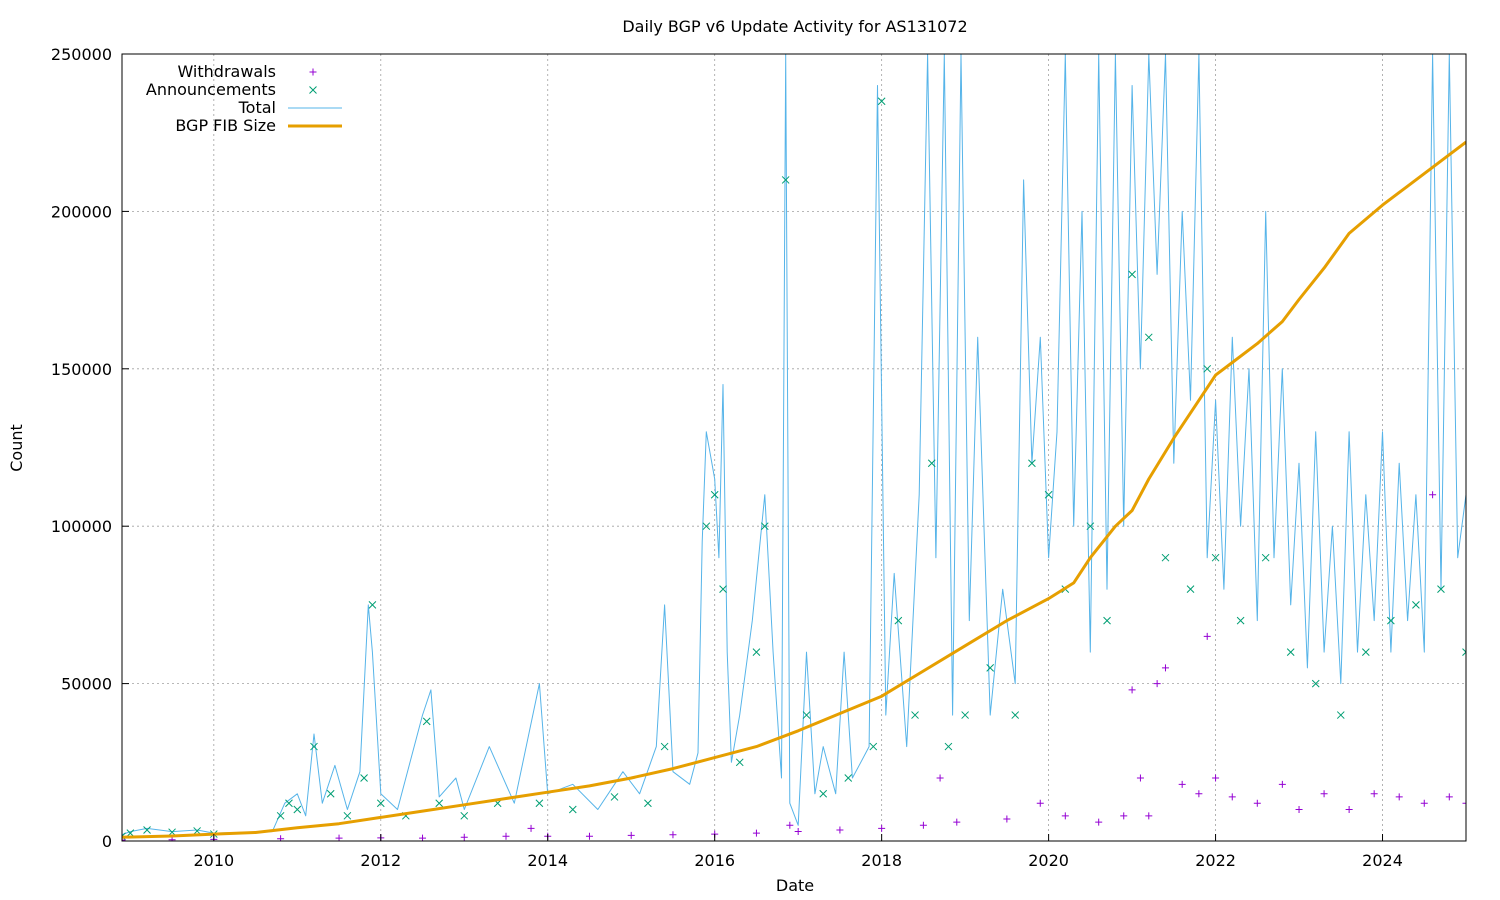 The image size is (1500, 900). What do you see at coordinates (213, 860) in the screenshot?
I see `x-tick-label: 2010` at bounding box center [213, 860].